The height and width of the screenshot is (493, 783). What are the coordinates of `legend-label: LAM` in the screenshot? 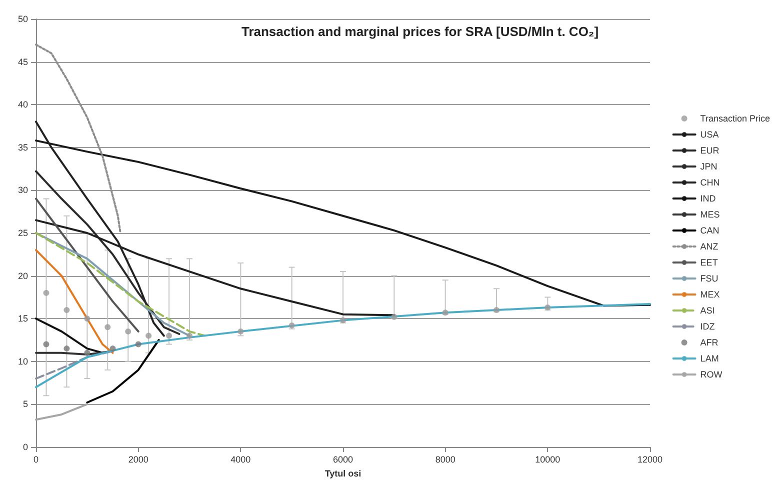 It's located at (709, 359).